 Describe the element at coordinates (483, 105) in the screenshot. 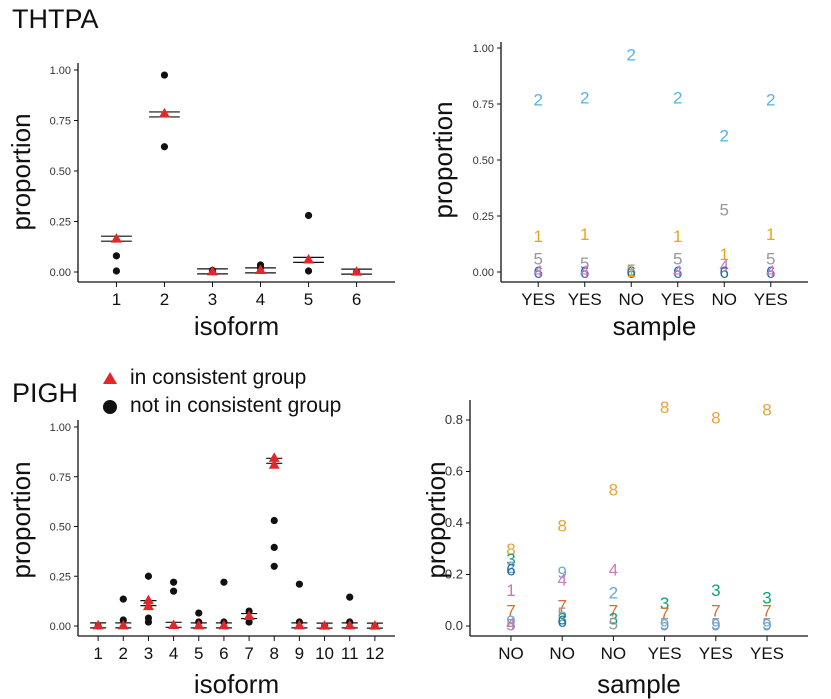

I see `y-tick-label: 0.75` at that location.